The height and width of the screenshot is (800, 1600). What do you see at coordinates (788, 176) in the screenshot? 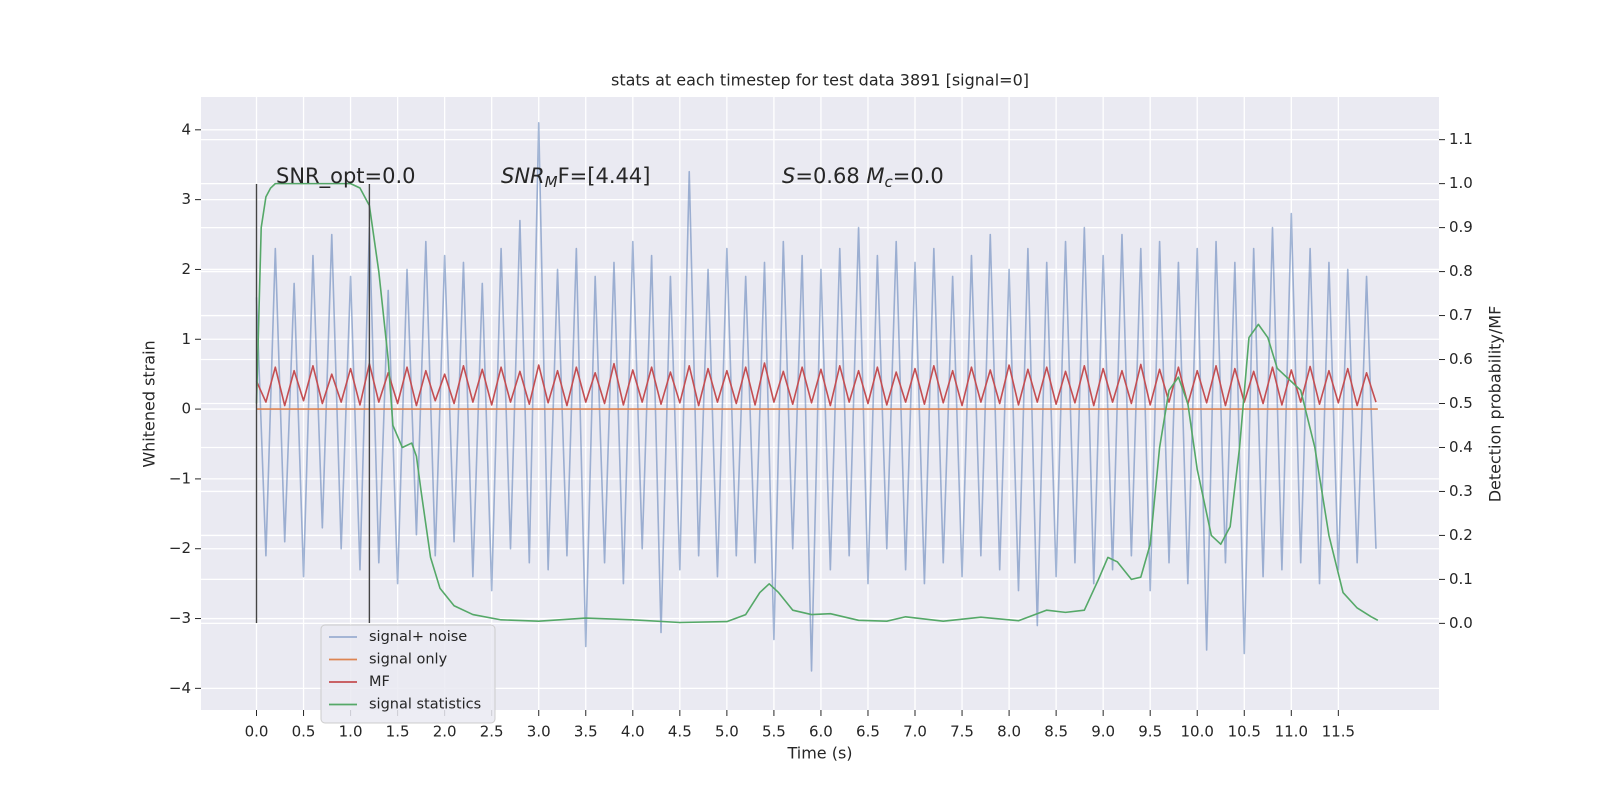
I see `annotation-part: S` at bounding box center [788, 176].